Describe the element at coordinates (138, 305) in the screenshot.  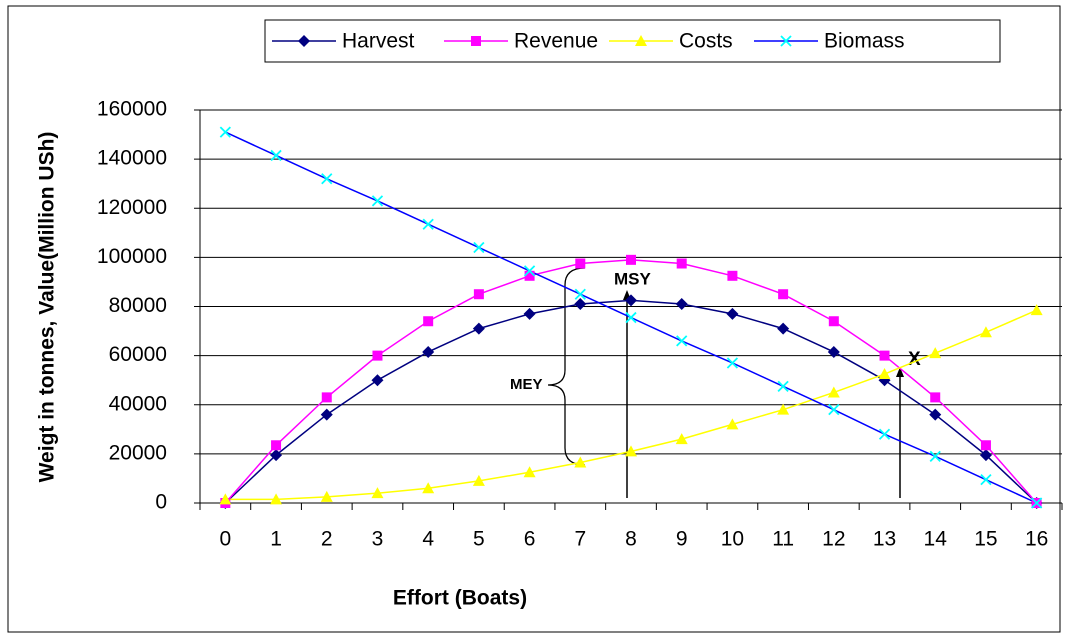
I see `y-tick-label: 80000` at that location.